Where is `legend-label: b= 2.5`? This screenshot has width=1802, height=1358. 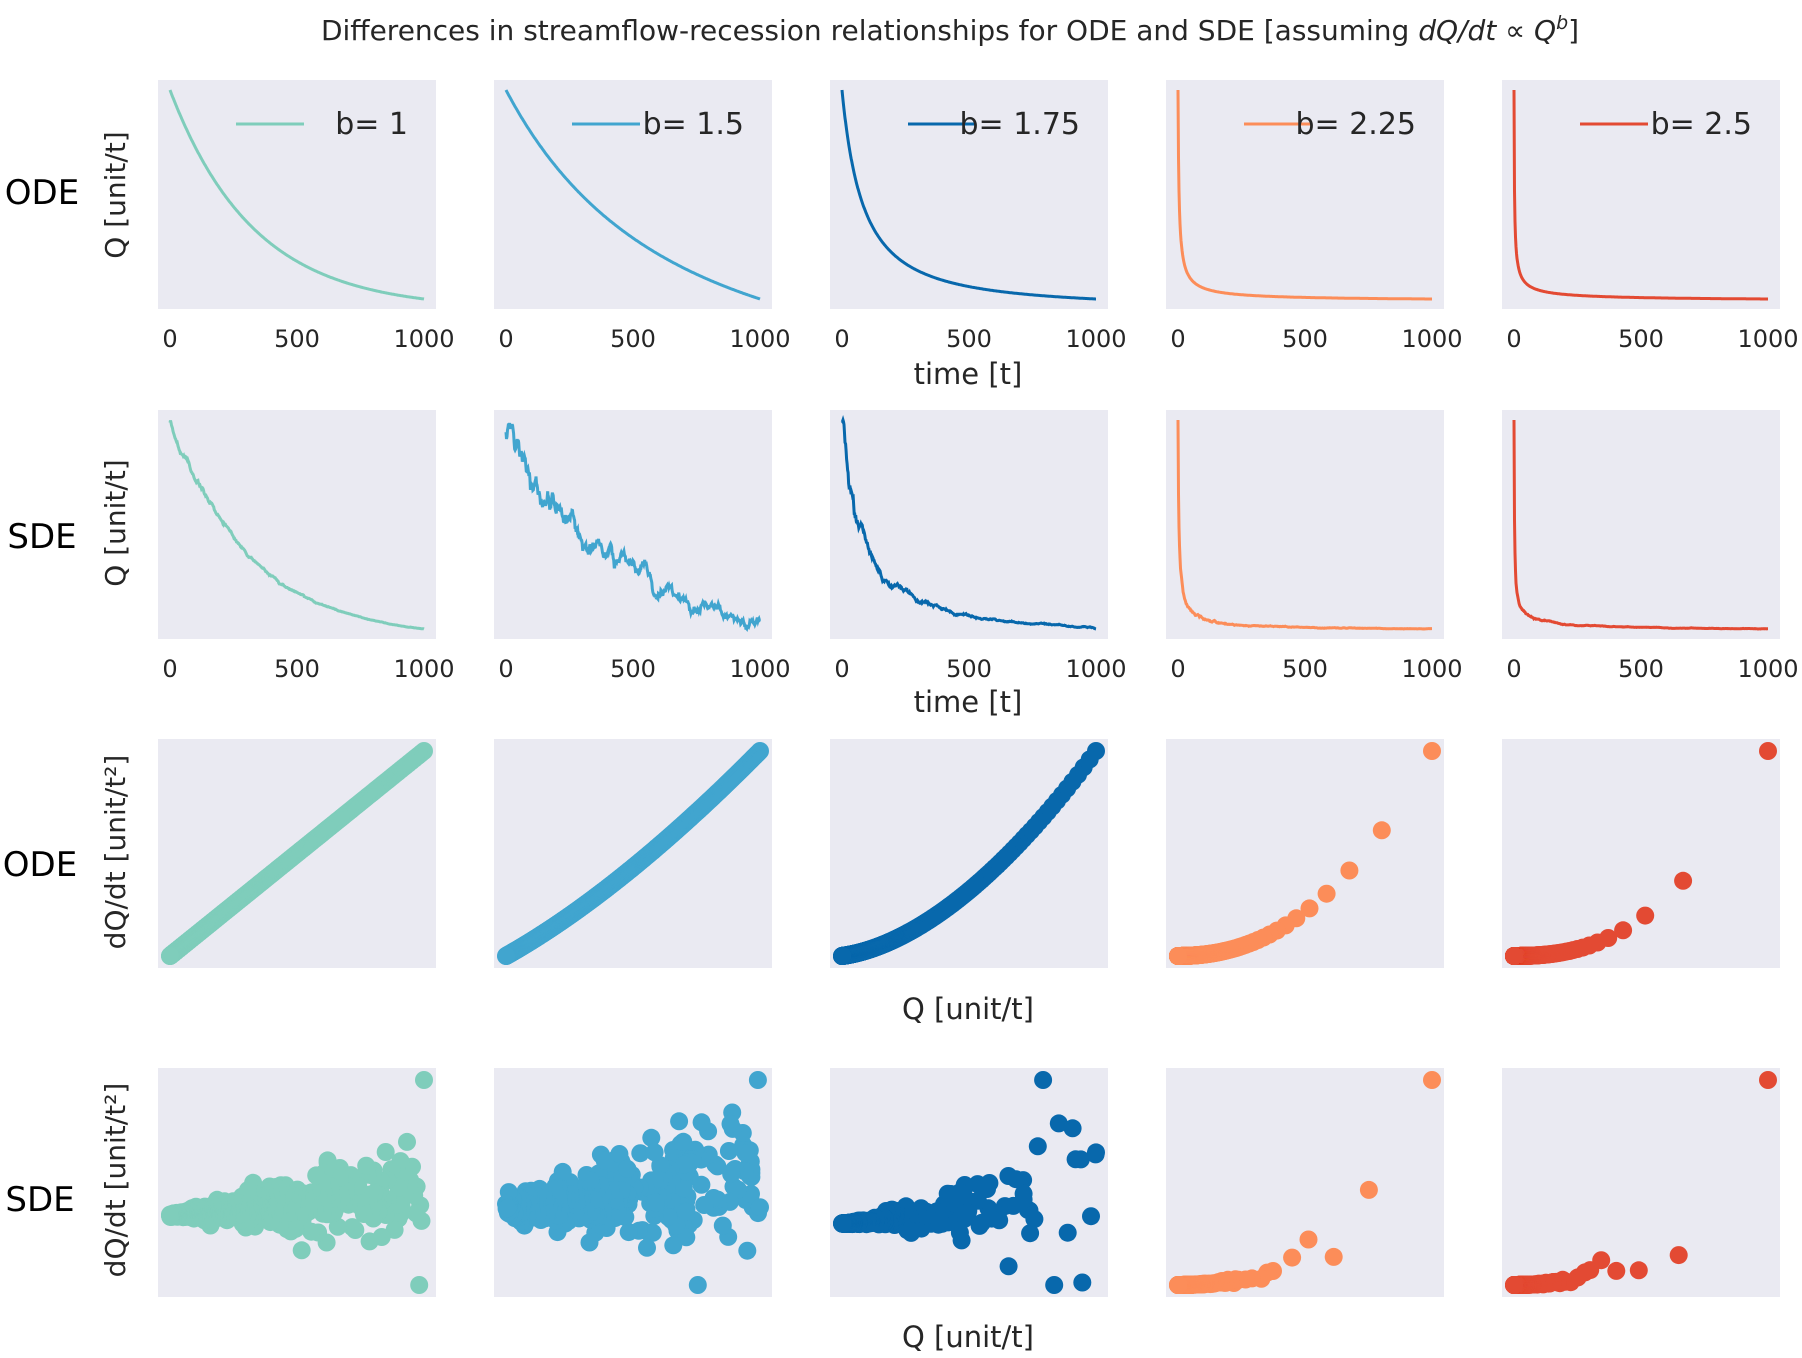
legend-label: b= 2.5 is located at coordinates (1701, 124).